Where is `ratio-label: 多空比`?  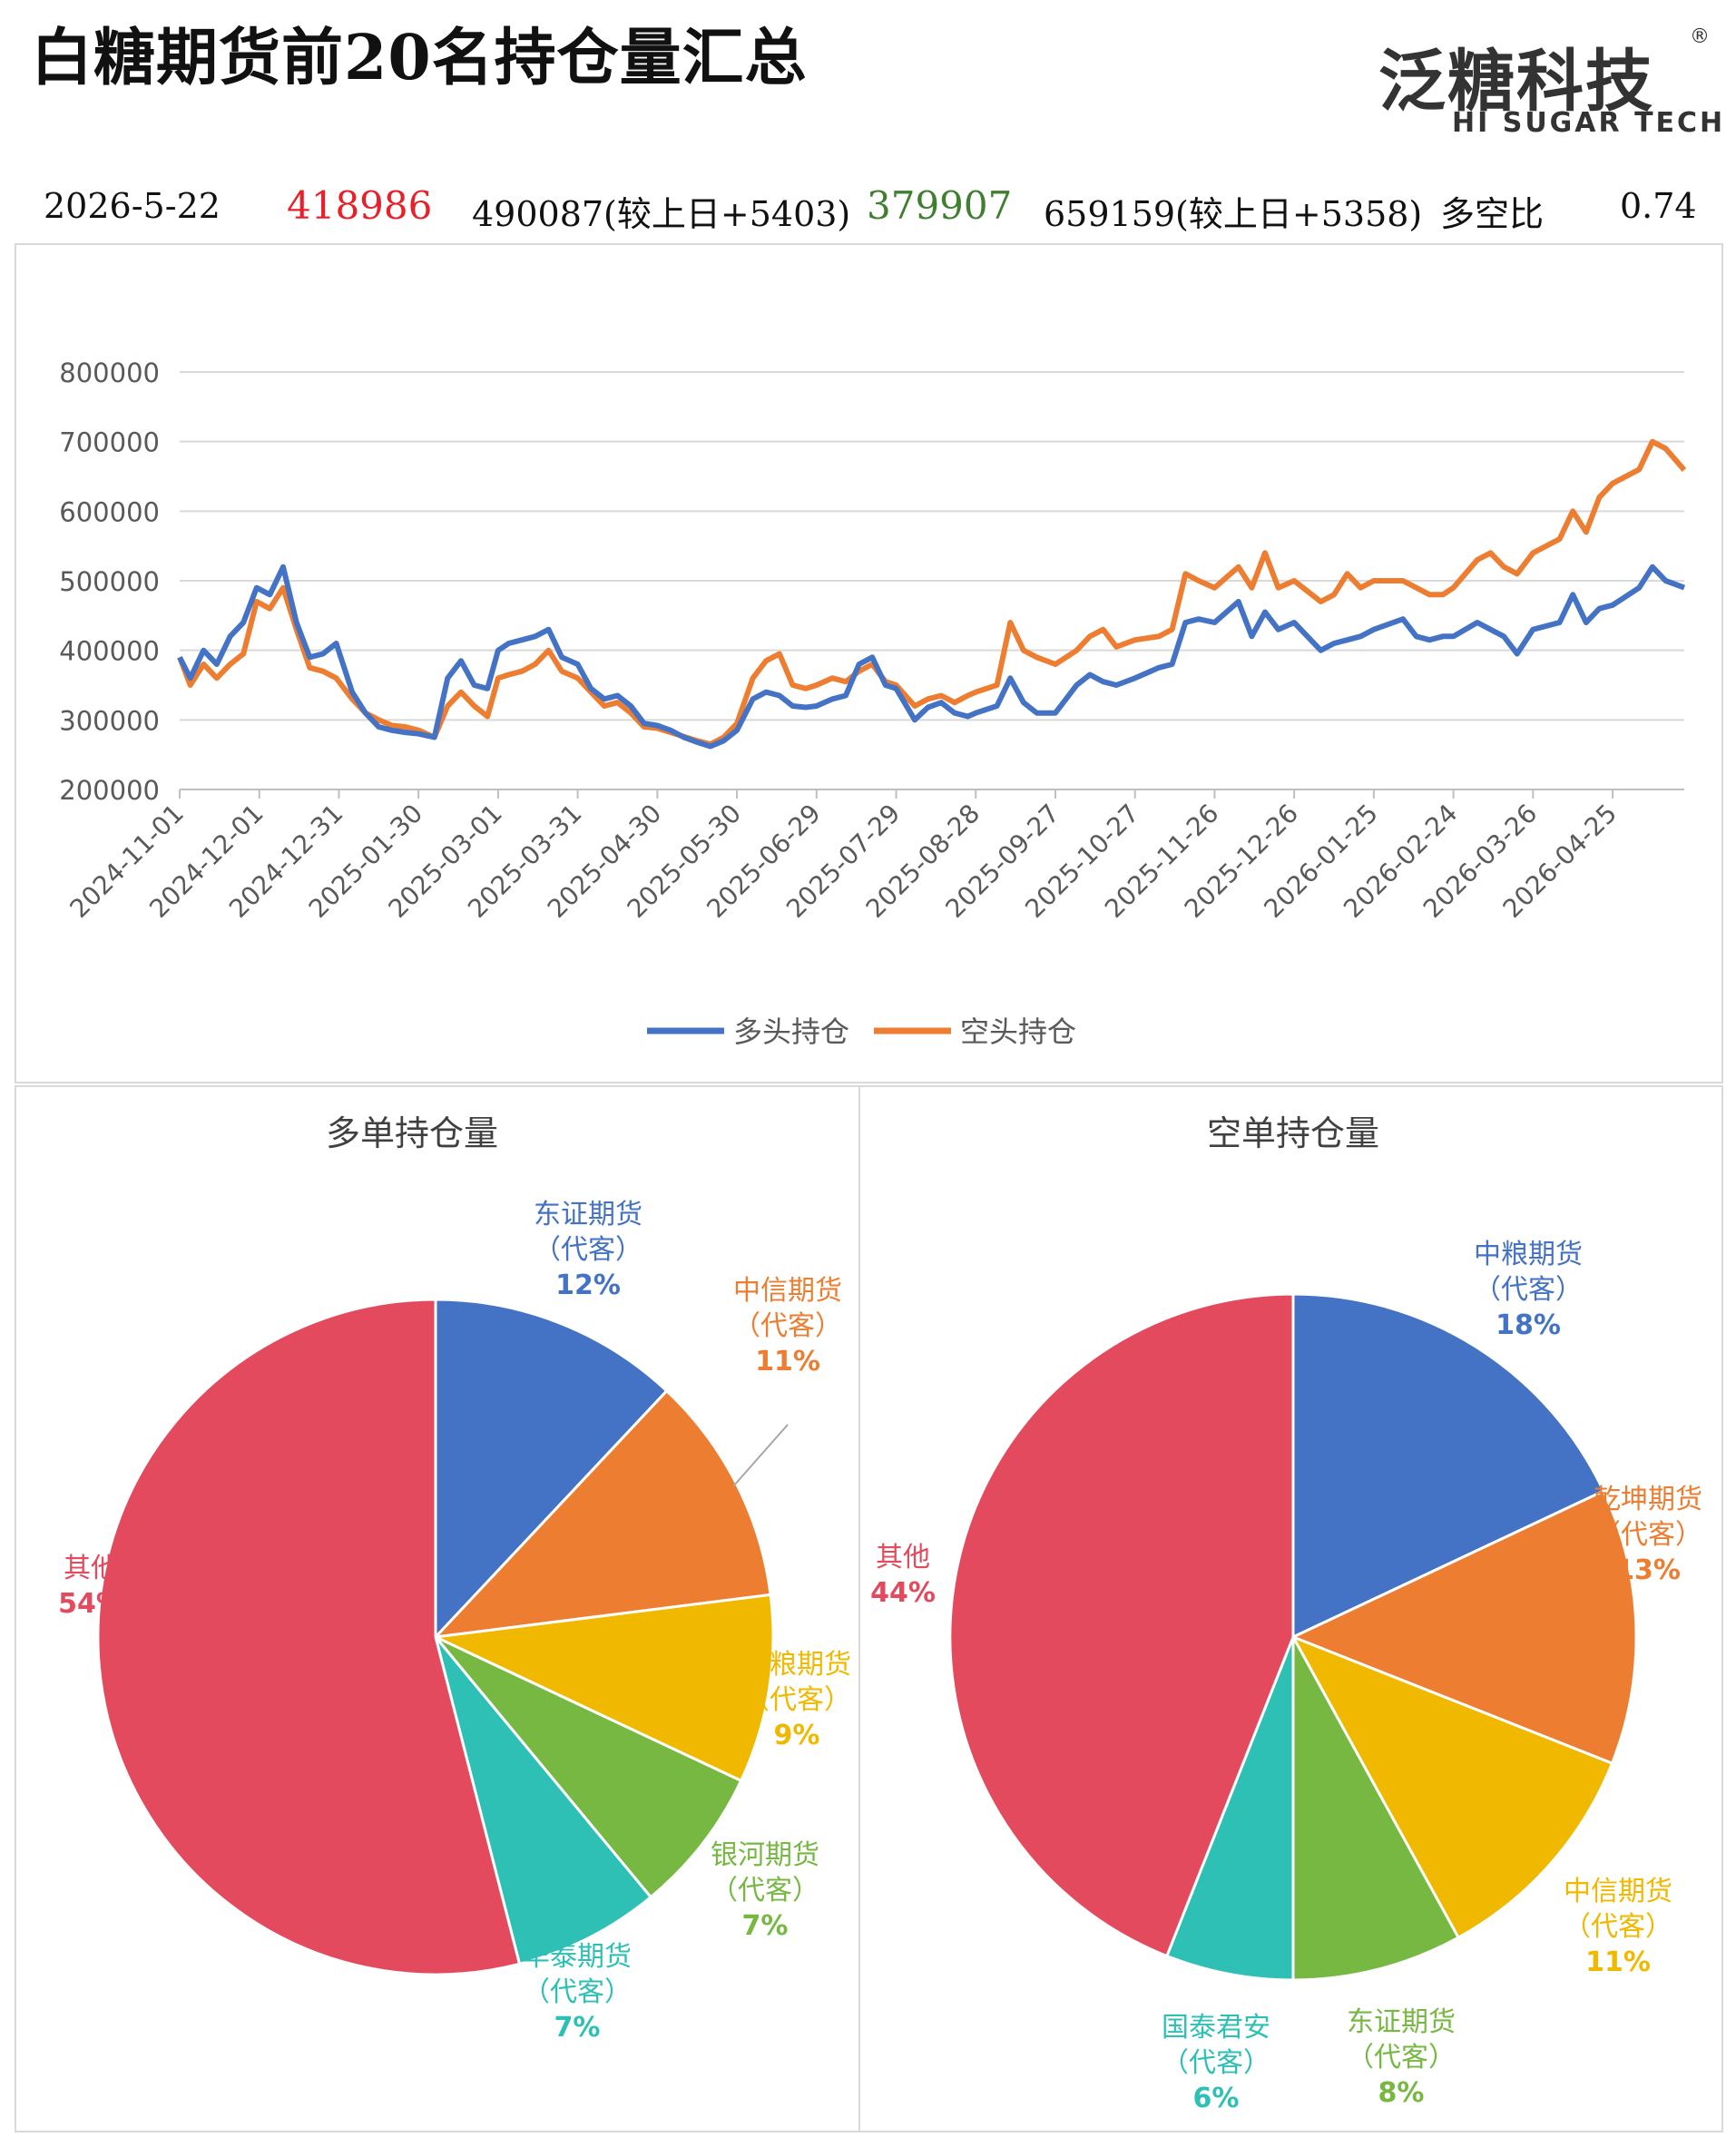 ratio-label: 多空比 is located at coordinates (1492, 214).